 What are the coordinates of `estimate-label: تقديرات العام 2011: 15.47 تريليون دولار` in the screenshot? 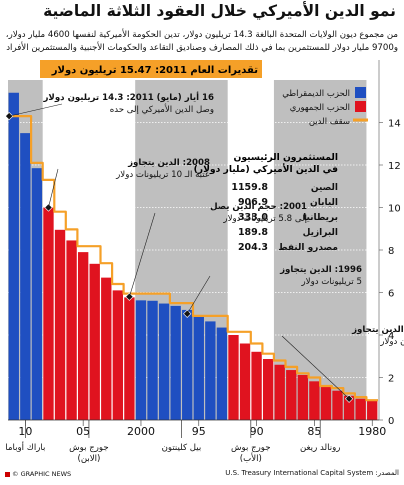 It's located at (154, 70).